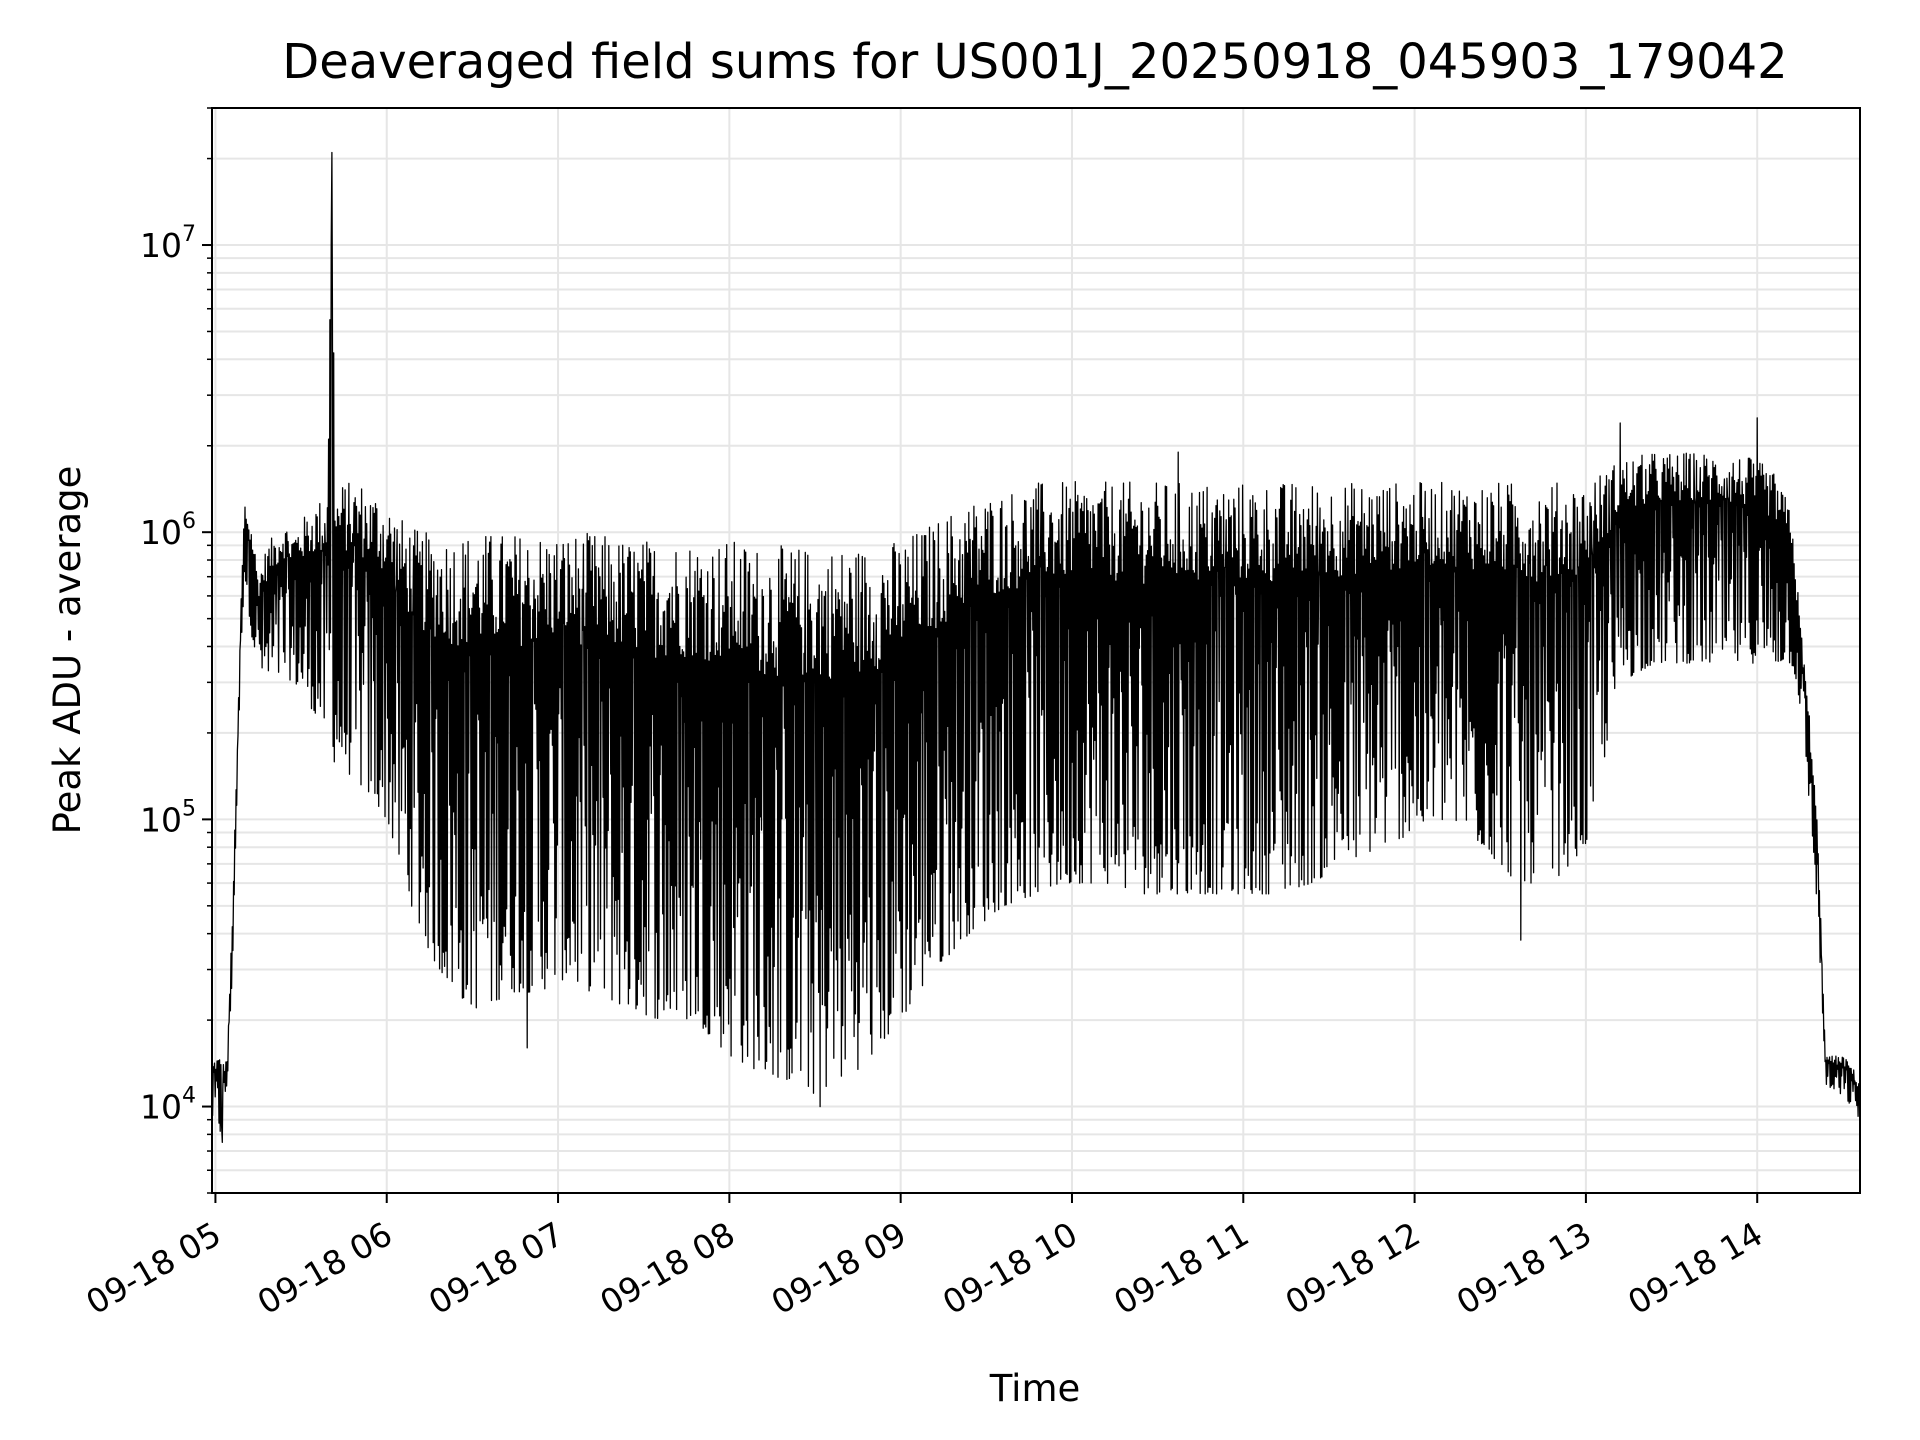 The width and height of the screenshot is (1920, 1440). I want to click on y-axis-label: Peak ADU - average, so click(67, 650).